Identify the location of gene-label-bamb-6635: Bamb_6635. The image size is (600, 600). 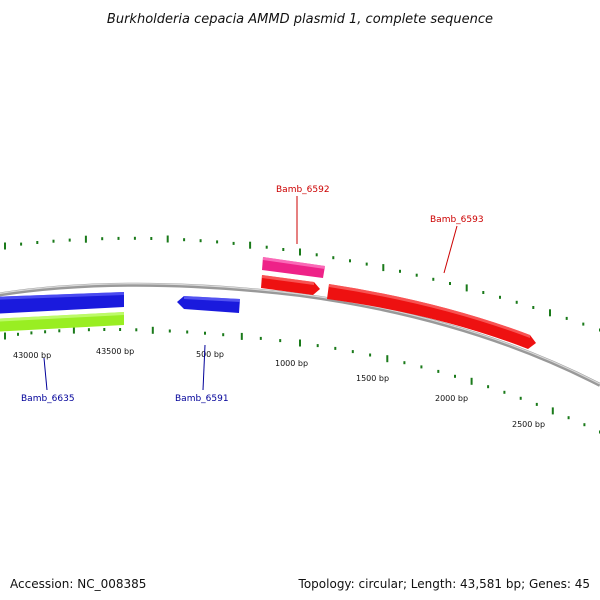
(48, 399).